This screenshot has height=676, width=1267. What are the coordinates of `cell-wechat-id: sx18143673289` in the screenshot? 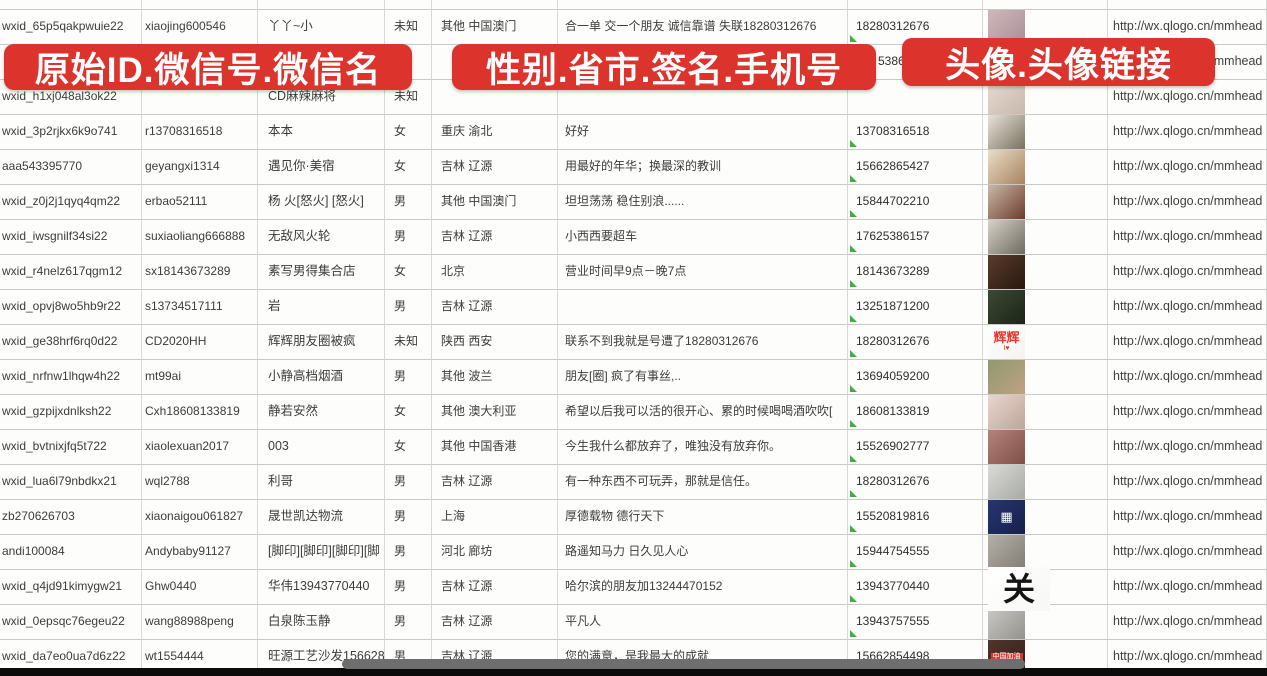 It's located at (200, 272).